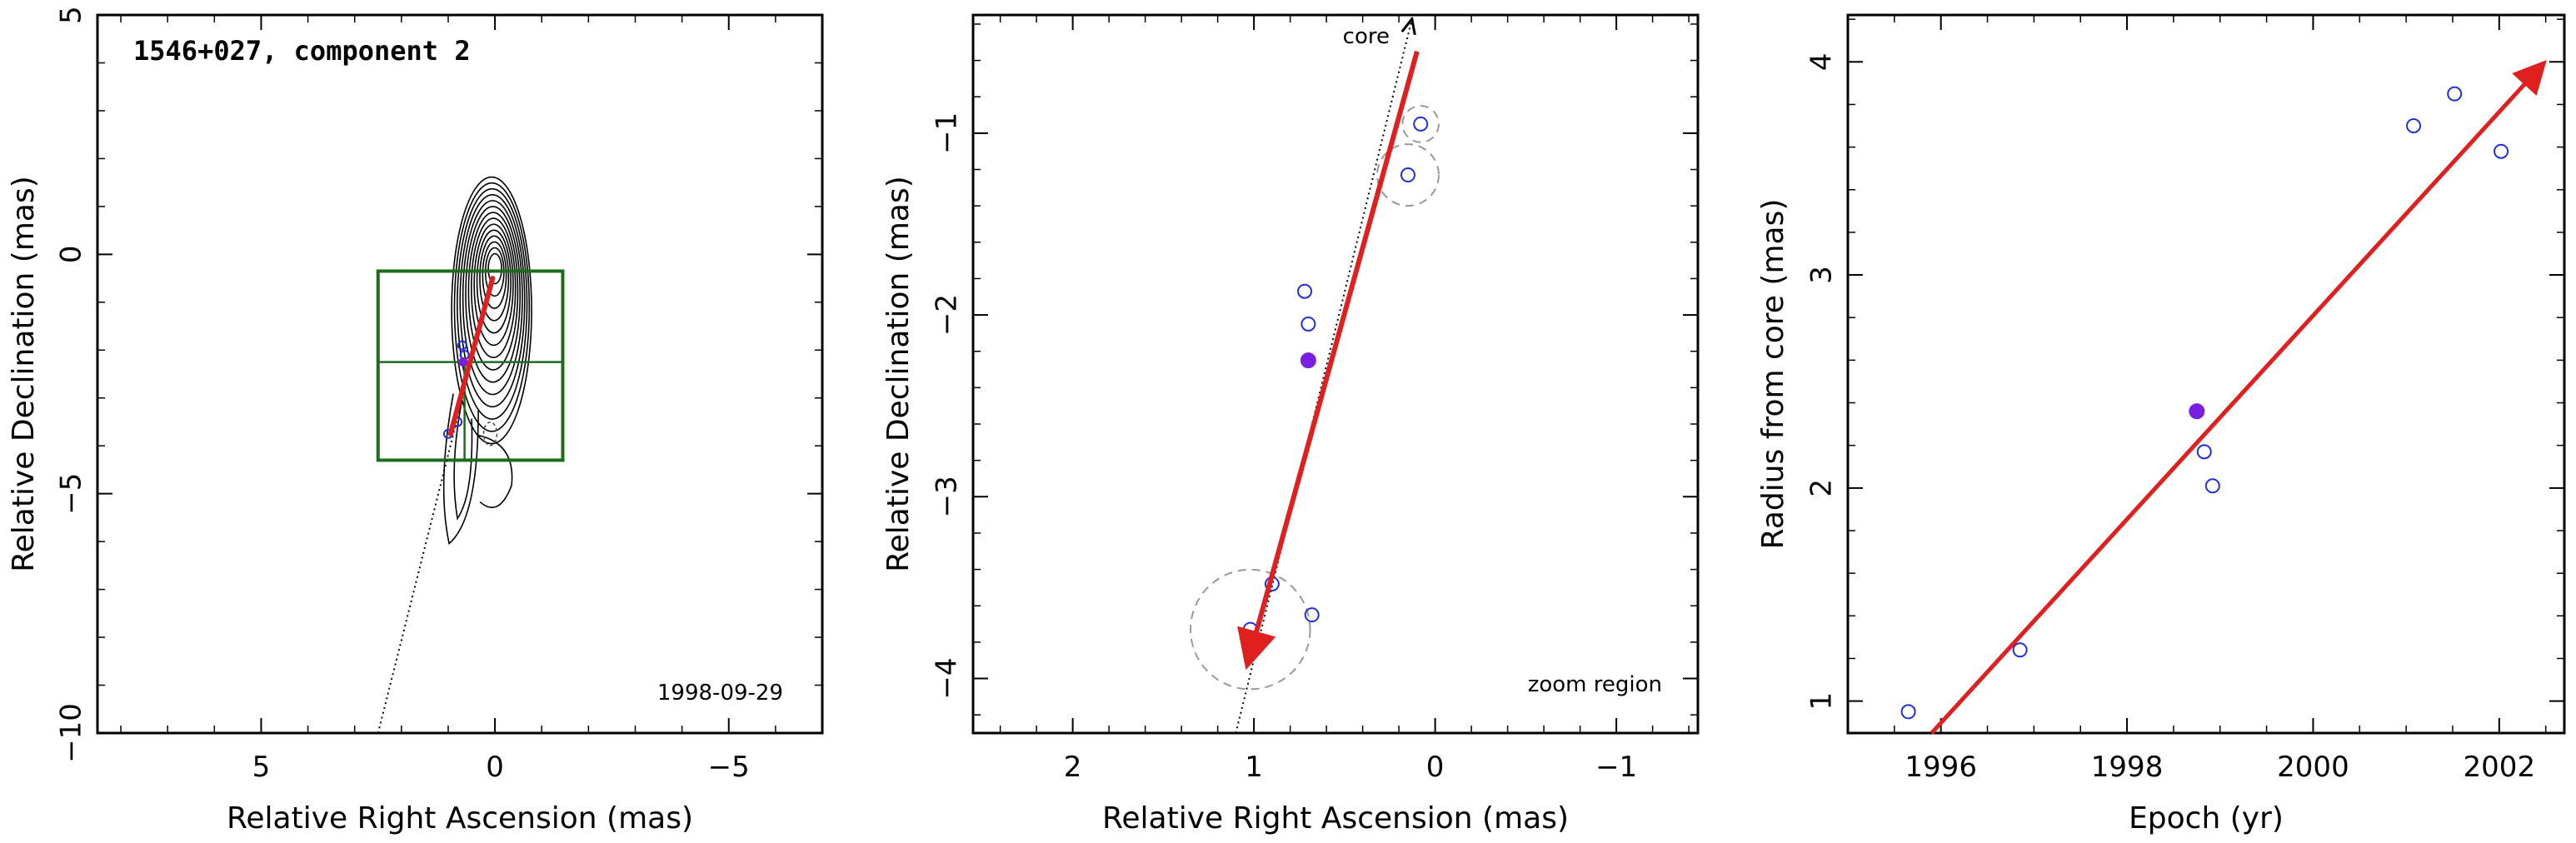 The width and height of the screenshot is (2576, 843). What do you see at coordinates (1773, 374) in the screenshot?
I see `y-axis-label: Radius from core (mas)` at bounding box center [1773, 374].